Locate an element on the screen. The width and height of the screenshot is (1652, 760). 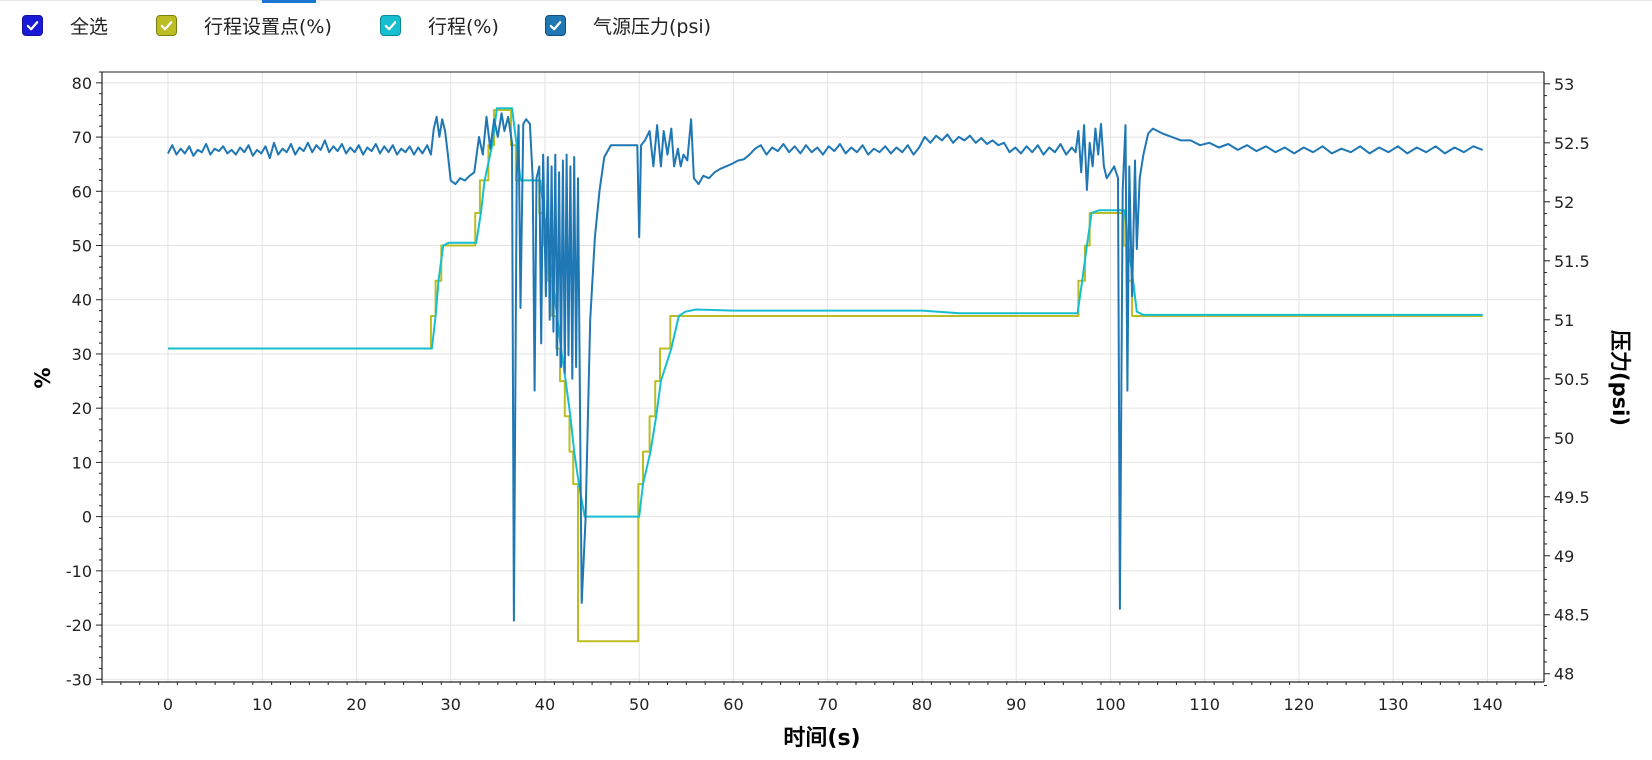
y2-tick-label: 48.5 is located at coordinates (1572, 615).